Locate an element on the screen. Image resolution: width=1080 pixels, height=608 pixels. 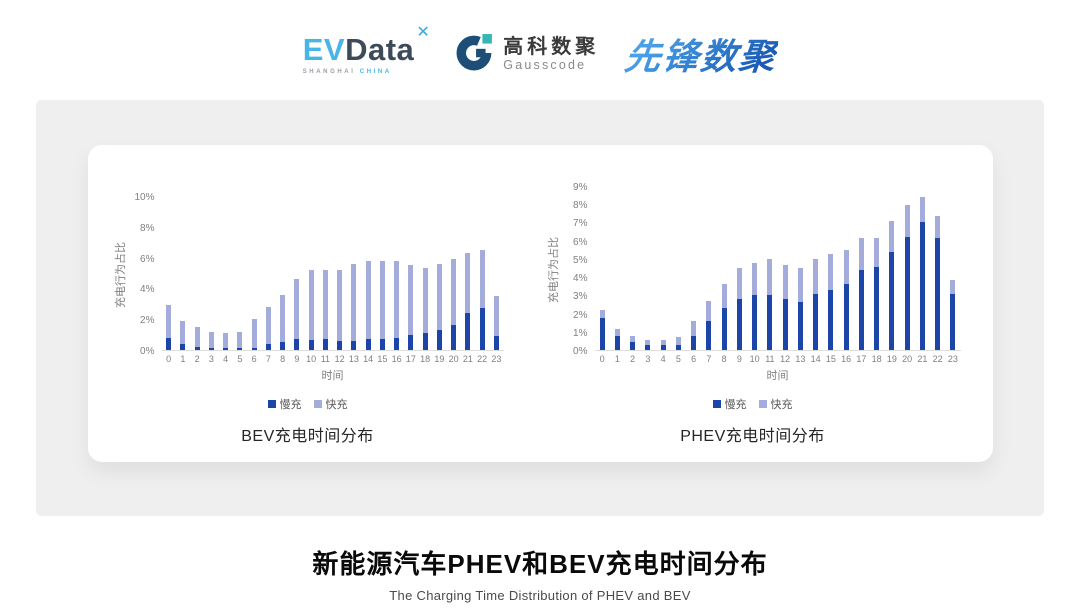
phev-x-tick-label: 13 is located at coordinates (800, 359).